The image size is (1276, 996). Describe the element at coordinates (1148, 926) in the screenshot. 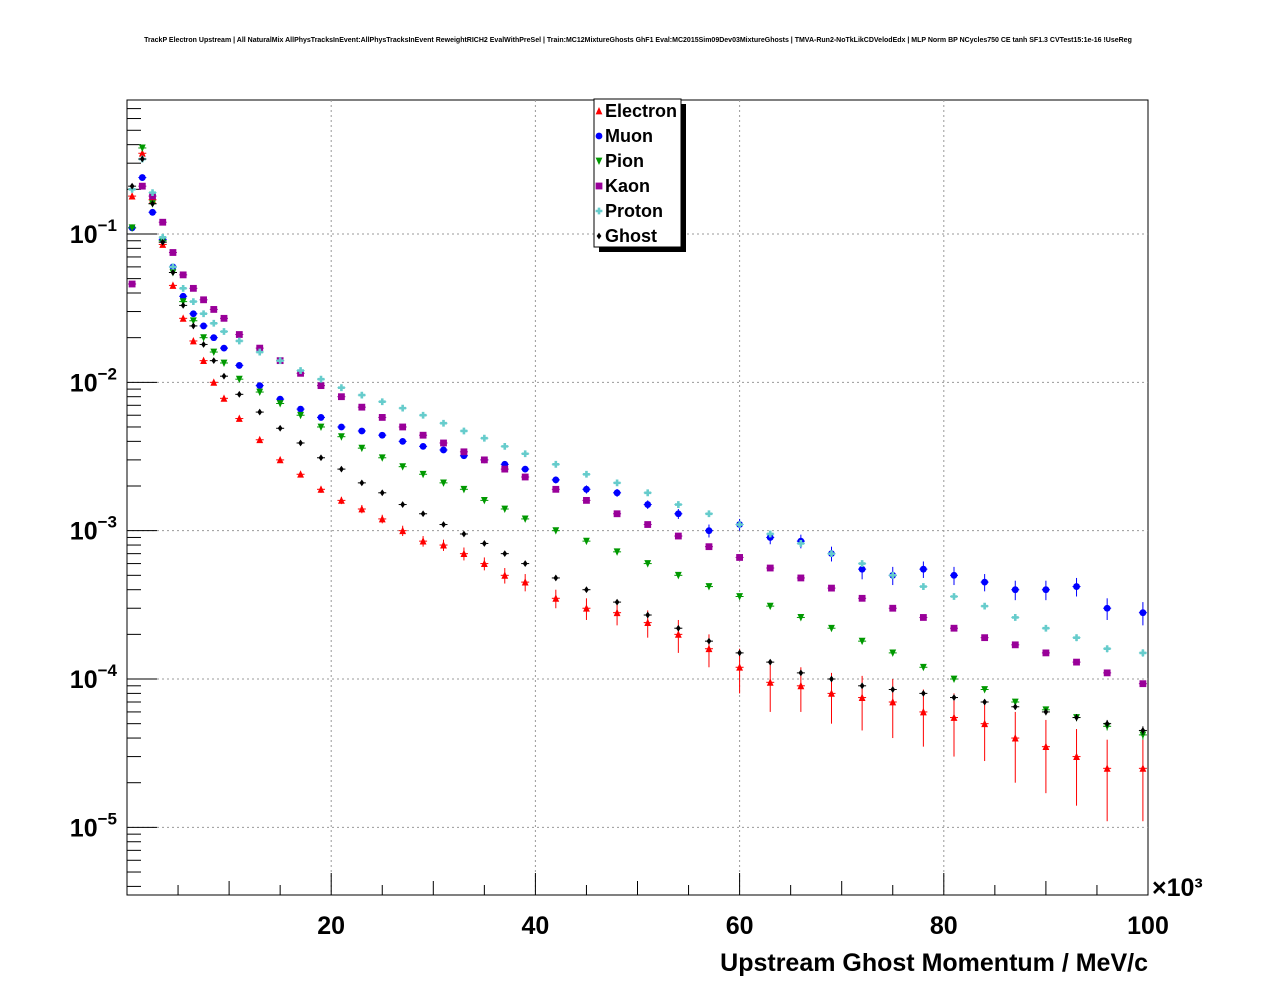

I see `x-tick-label: 100` at that location.